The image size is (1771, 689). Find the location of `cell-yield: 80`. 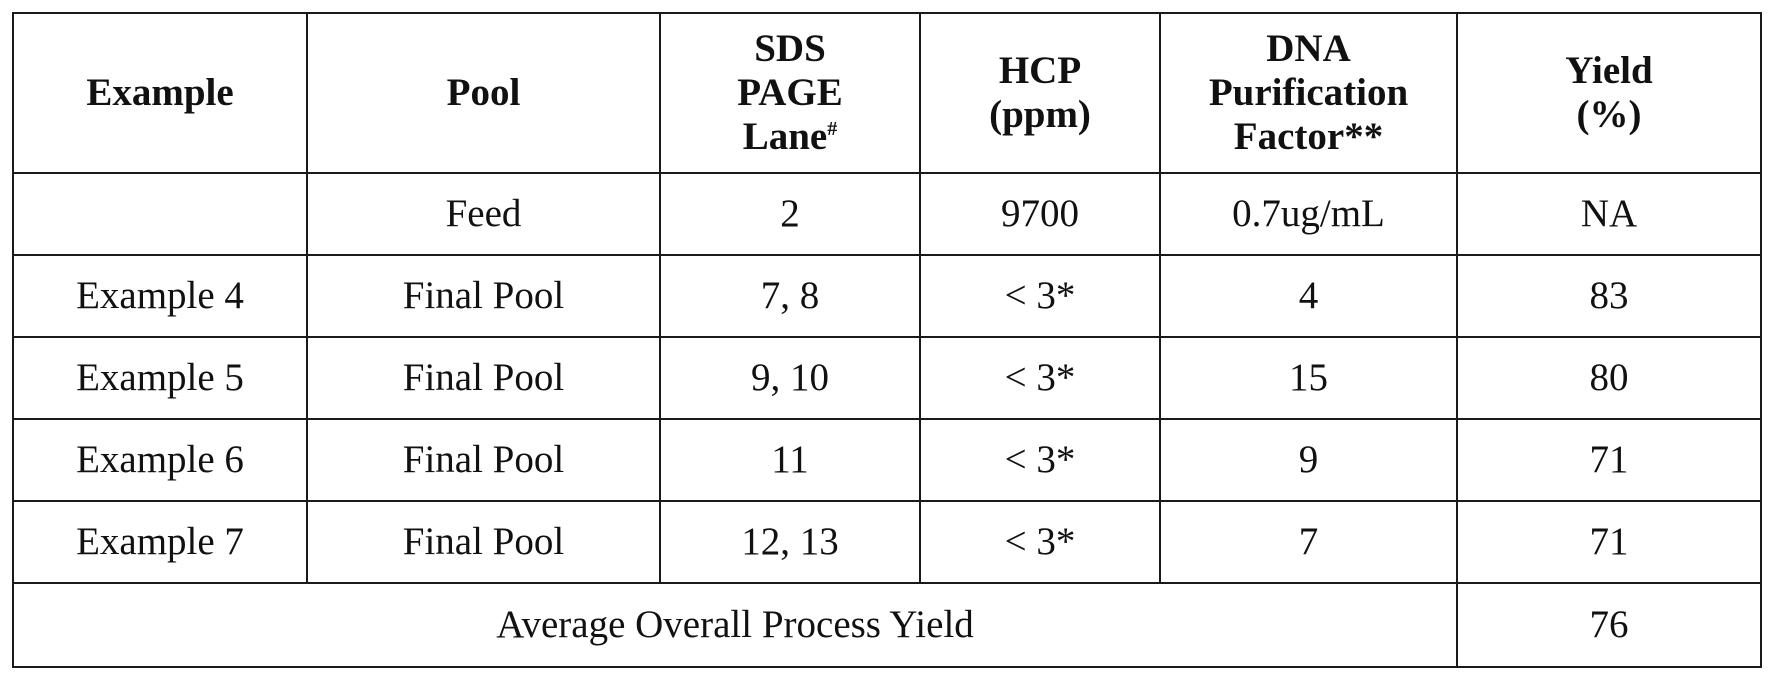

cell-yield: 80 is located at coordinates (1609, 378).